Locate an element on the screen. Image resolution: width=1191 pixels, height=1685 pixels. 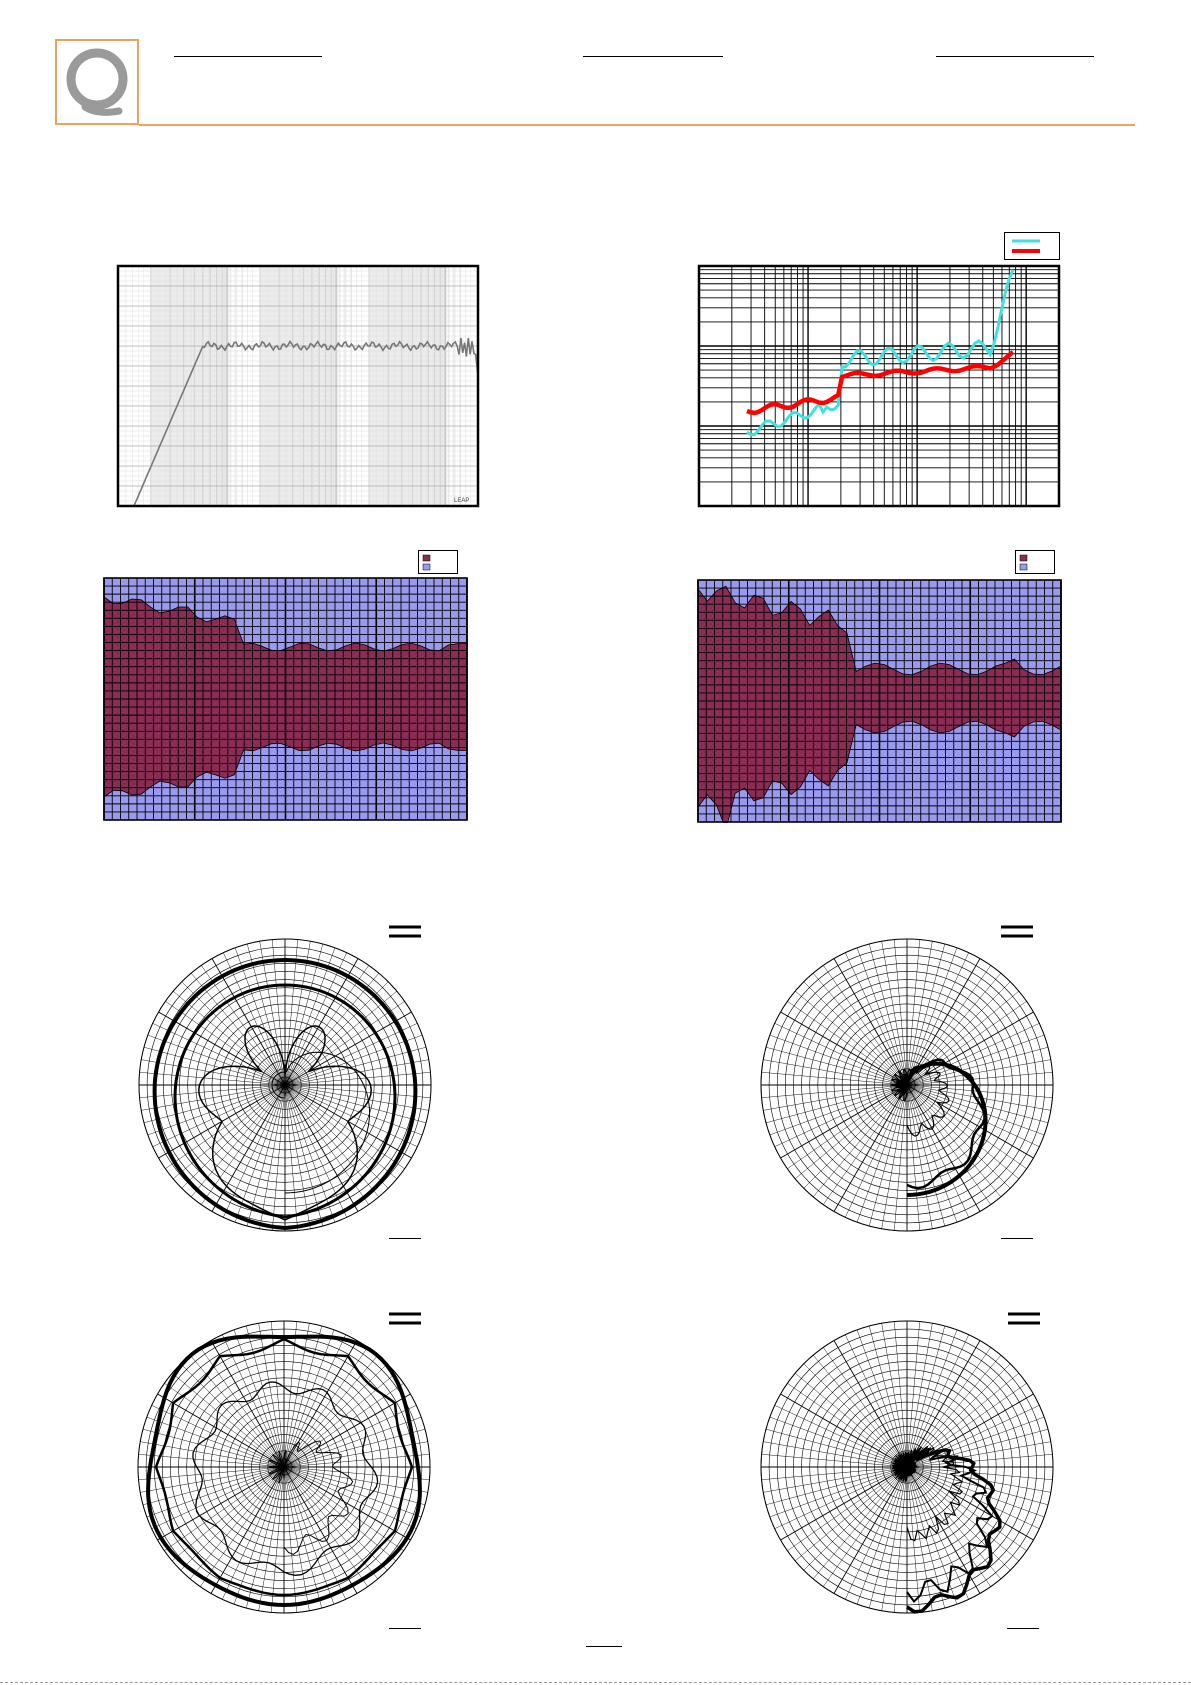
distortion-chart is located at coordinates (879, 386).